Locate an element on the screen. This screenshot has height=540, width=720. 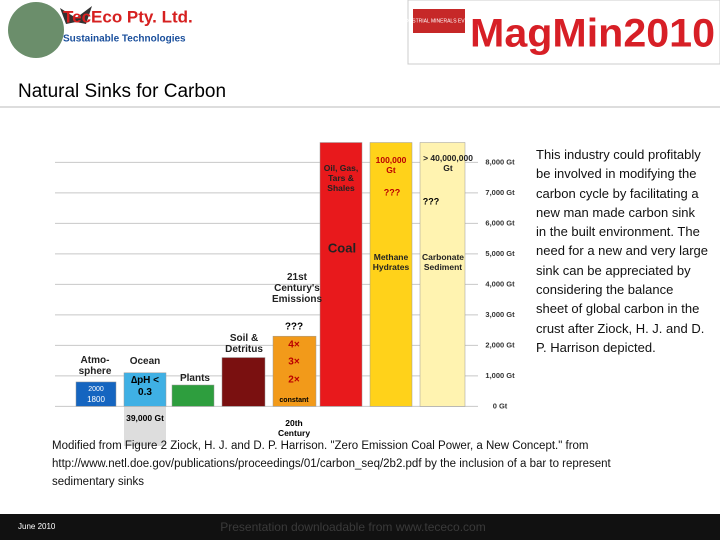
y-tick-label: 7,000 Gt is located at coordinates (500, 192).